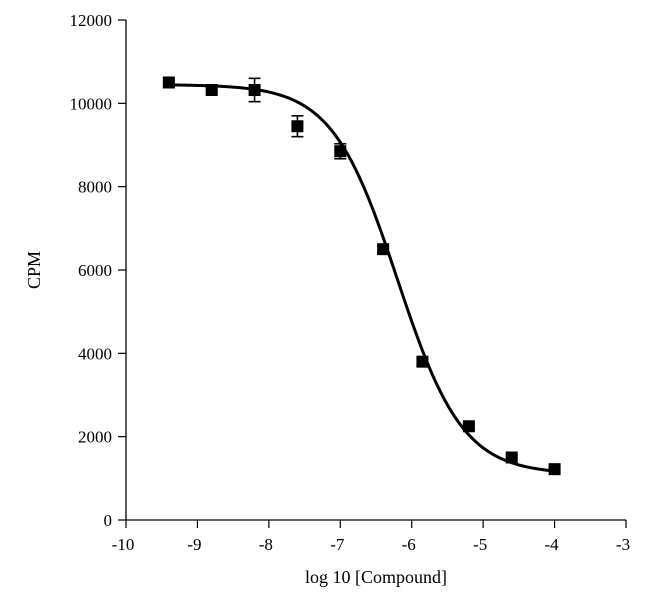 This screenshot has width=650, height=610. I want to click on y-axis-ticks: 0 2000 4000 6000 8000 10000 12000, so click(98, 270).